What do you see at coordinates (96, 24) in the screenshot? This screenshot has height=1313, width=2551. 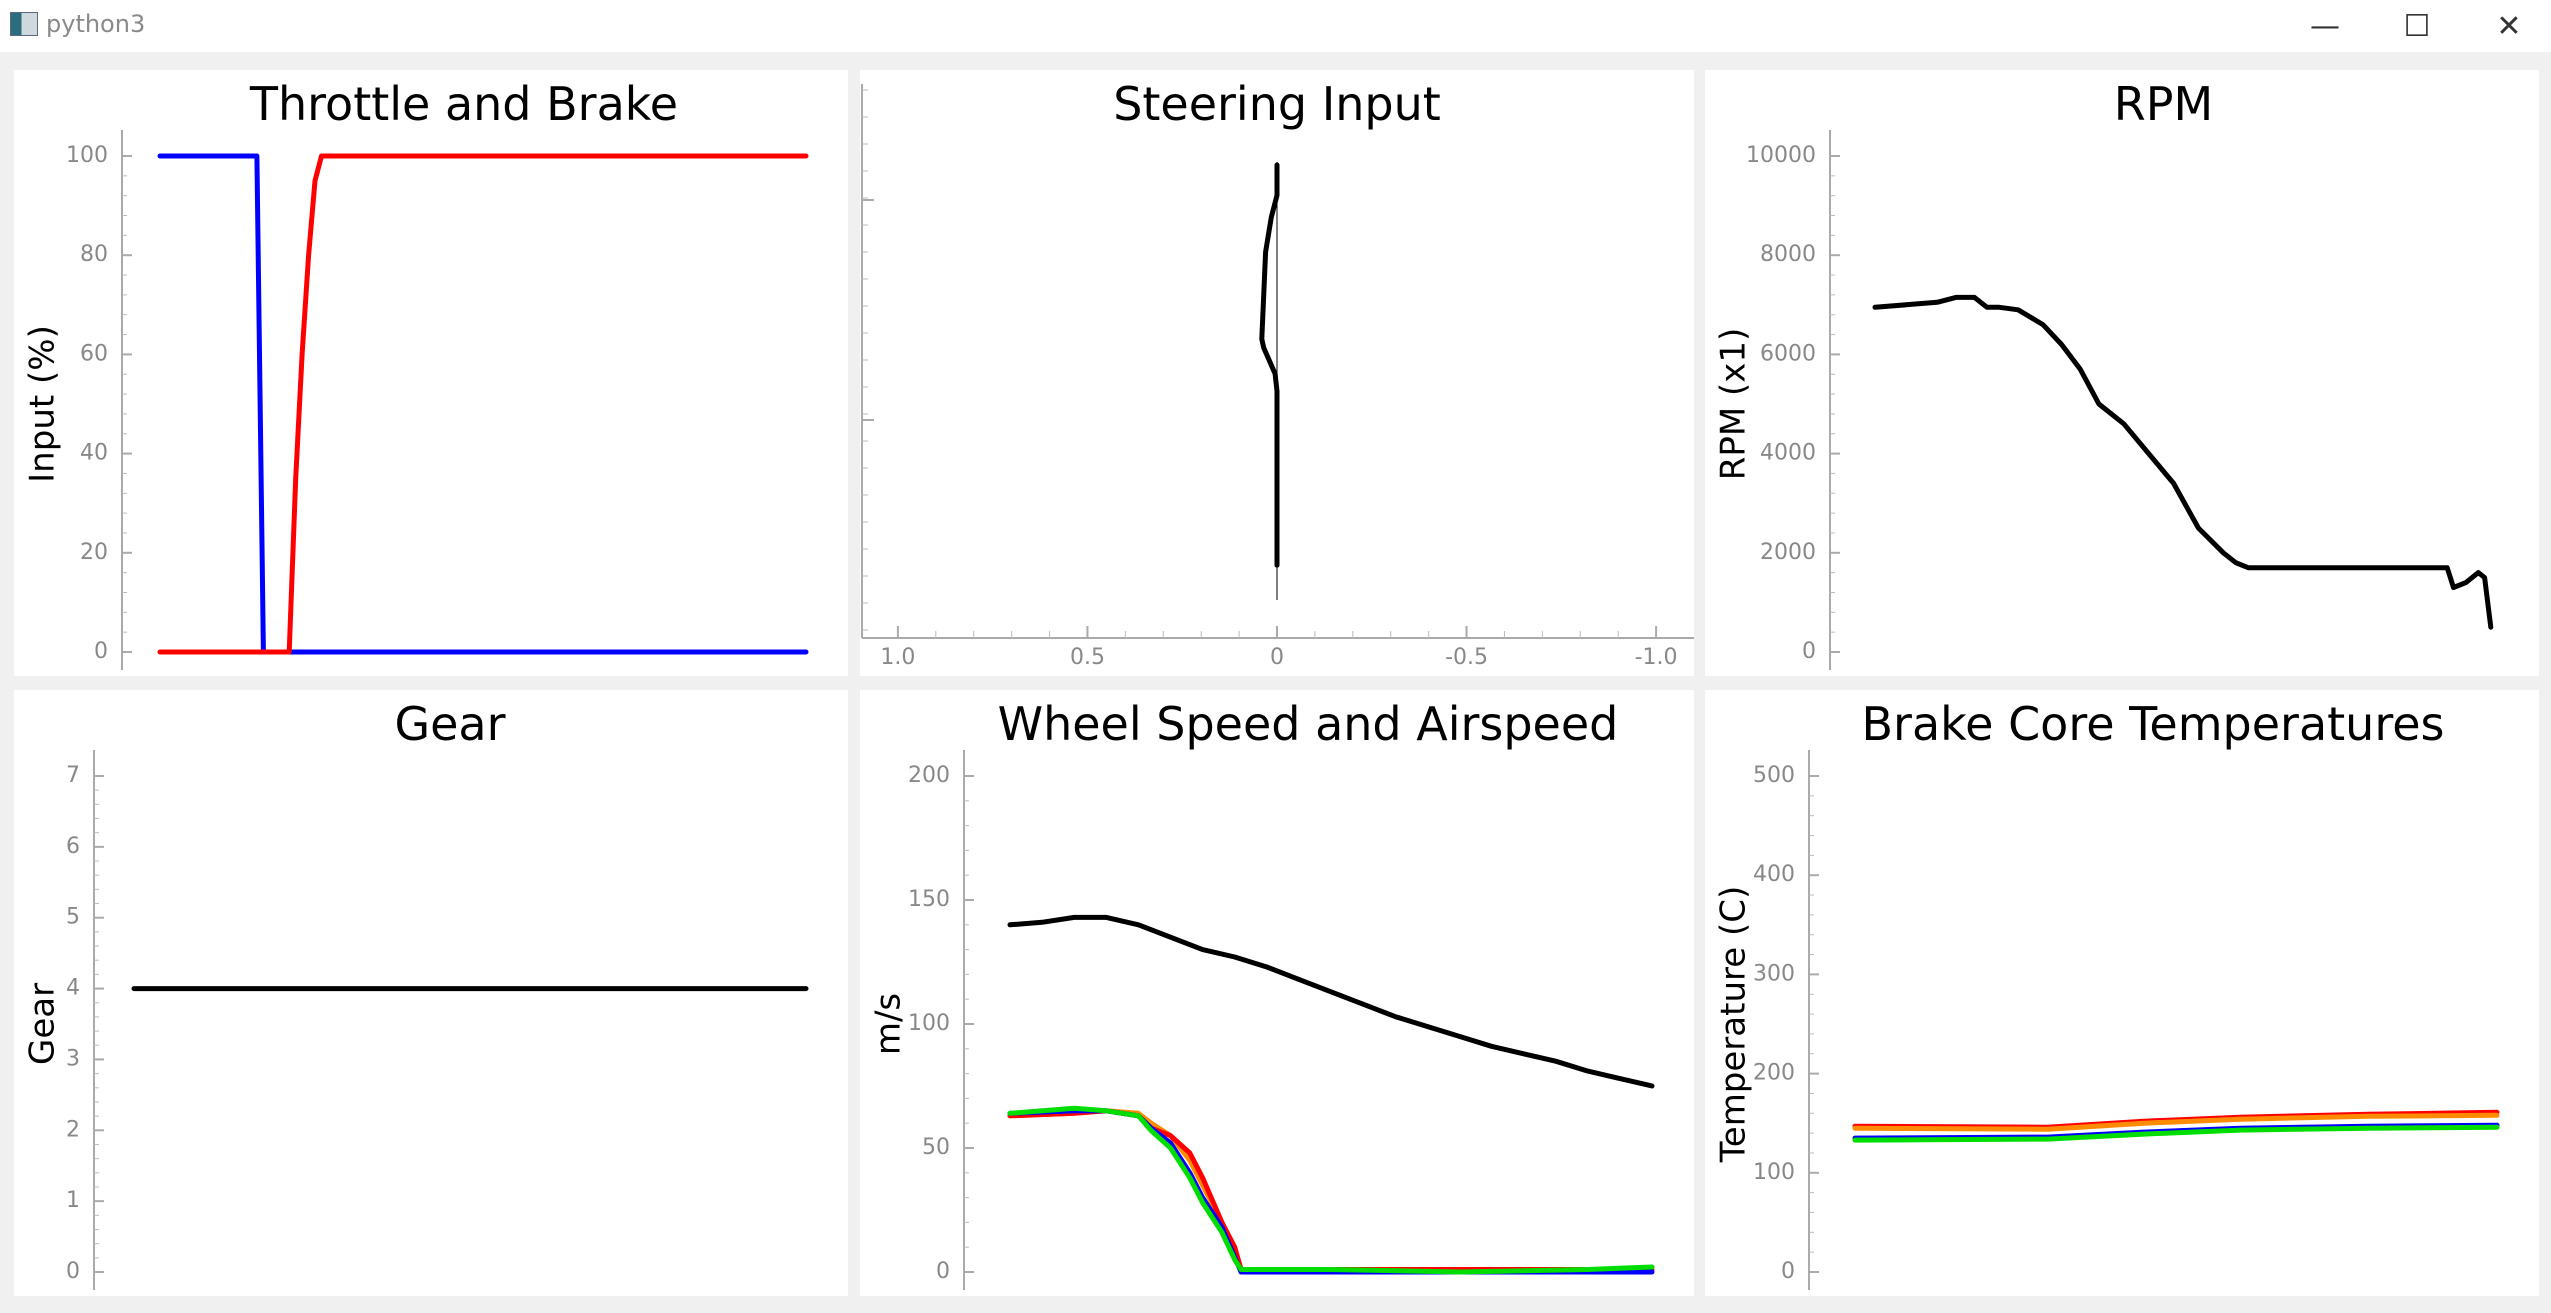 I see `window-title: python3` at bounding box center [96, 24].